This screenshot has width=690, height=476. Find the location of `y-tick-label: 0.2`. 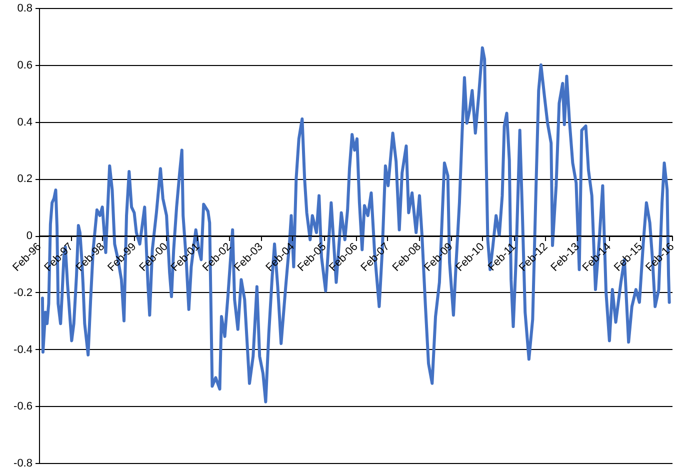

y-tick-label: 0.2 is located at coordinates (24, 179).